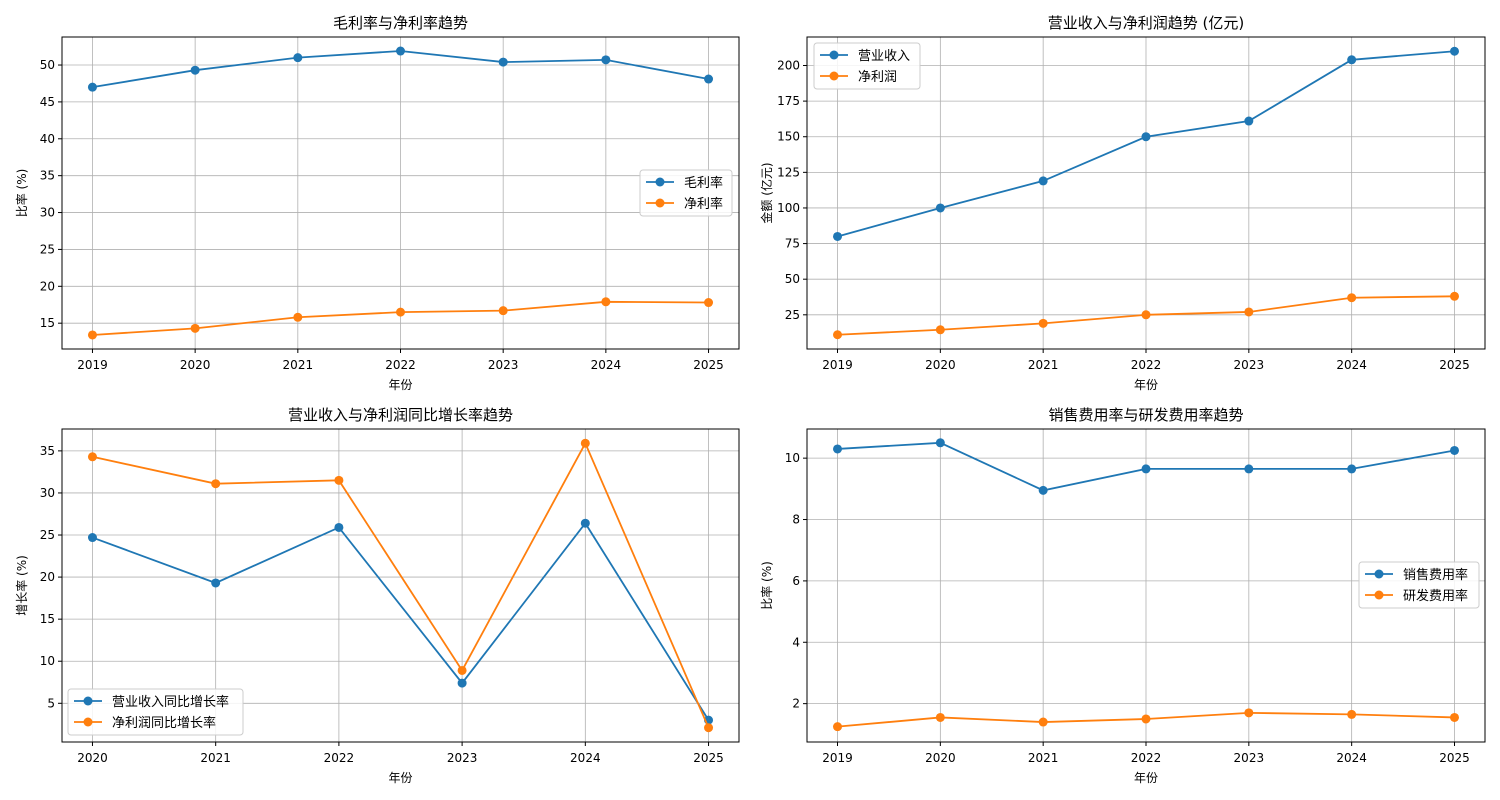 The width and height of the screenshot is (1500, 800). Describe the element at coordinates (1146, 23) in the screenshot. I see `chart-title: 营业收入与净利润趋势 (亿元)` at that location.